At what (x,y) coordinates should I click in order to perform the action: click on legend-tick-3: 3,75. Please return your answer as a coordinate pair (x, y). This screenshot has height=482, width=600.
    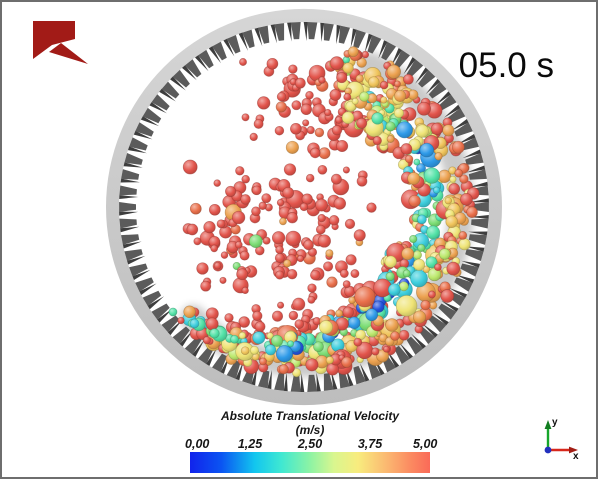
    Looking at the image, I should click on (370, 444).